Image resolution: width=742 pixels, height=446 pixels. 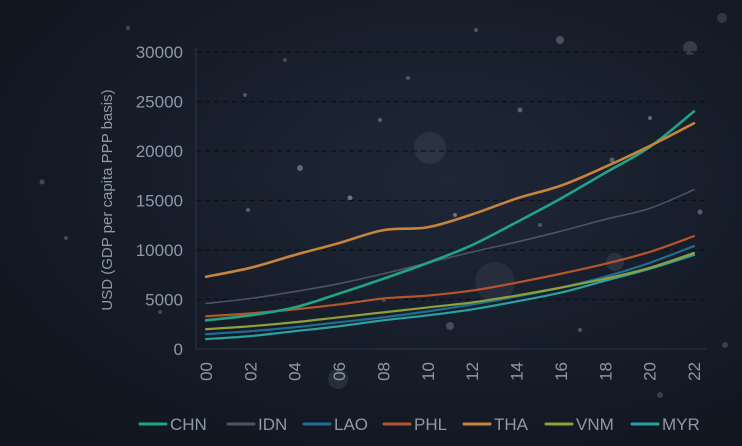 I want to click on x-tick-label: 10, so click(x=428, y=371).